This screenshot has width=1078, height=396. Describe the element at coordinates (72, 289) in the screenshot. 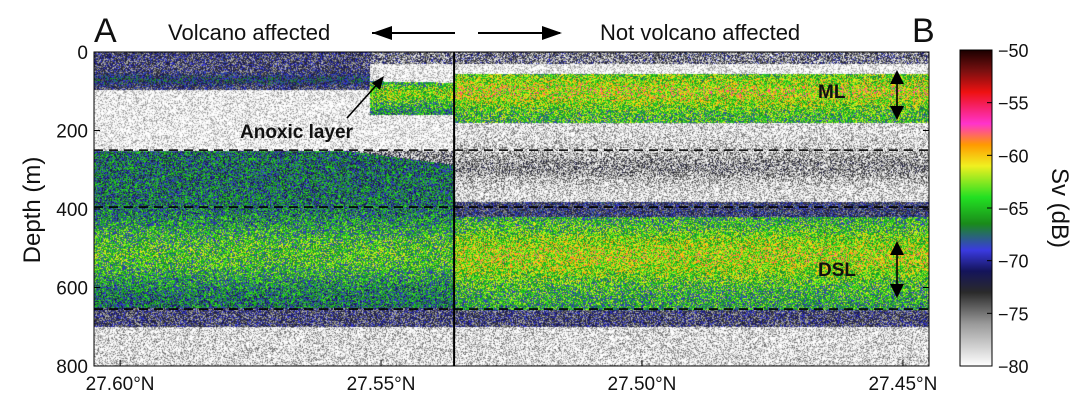

I see `y-tick-label: 600` at that location.